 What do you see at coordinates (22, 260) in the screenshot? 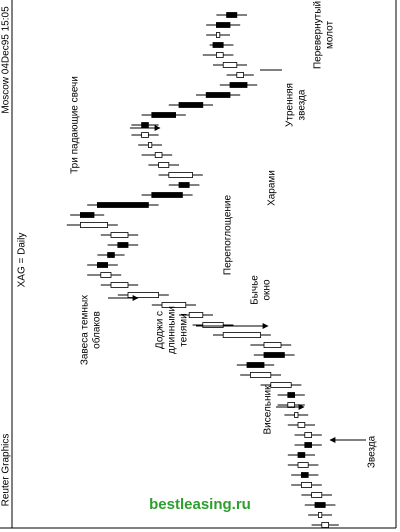
I see `instrument: XAG = Daily` at bounding box center [22, 260].